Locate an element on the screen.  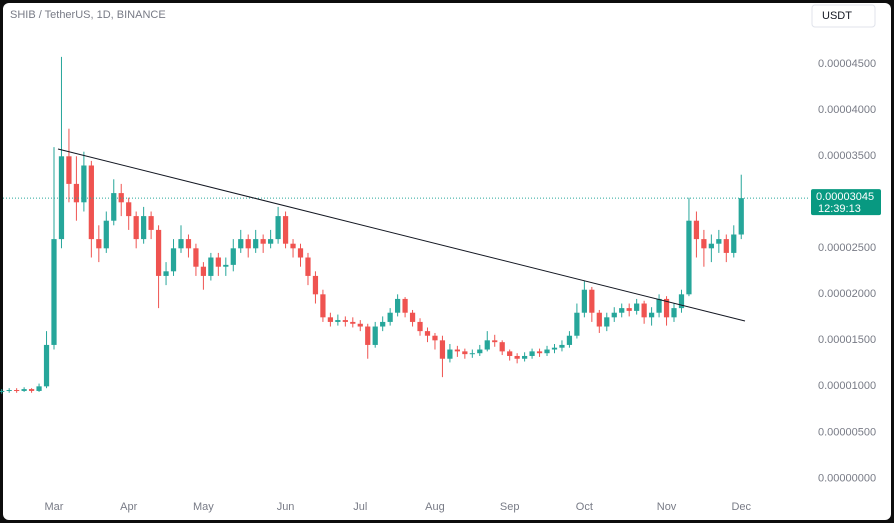
y-tick-label: 0.00001000 is located at coordinates (847, 386).